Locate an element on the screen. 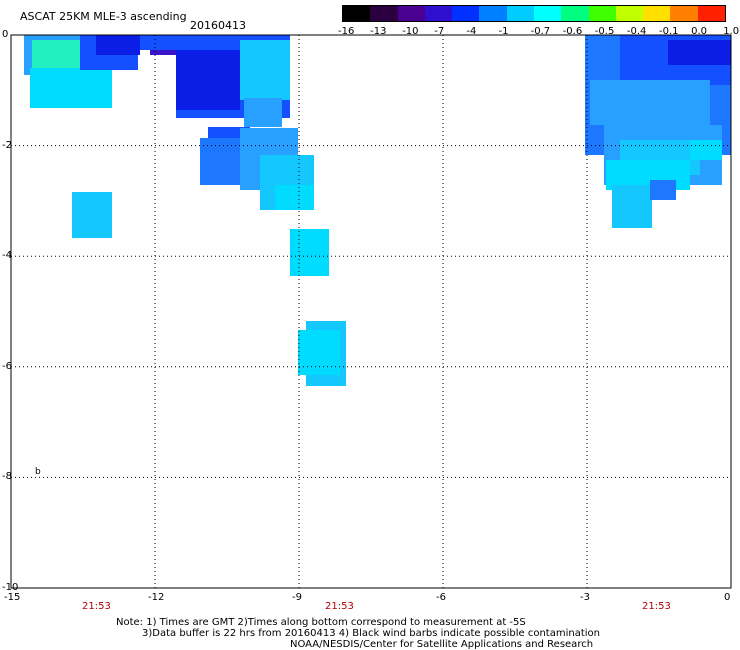  y-tick-label: -6 is located at coordinates (7, 366).